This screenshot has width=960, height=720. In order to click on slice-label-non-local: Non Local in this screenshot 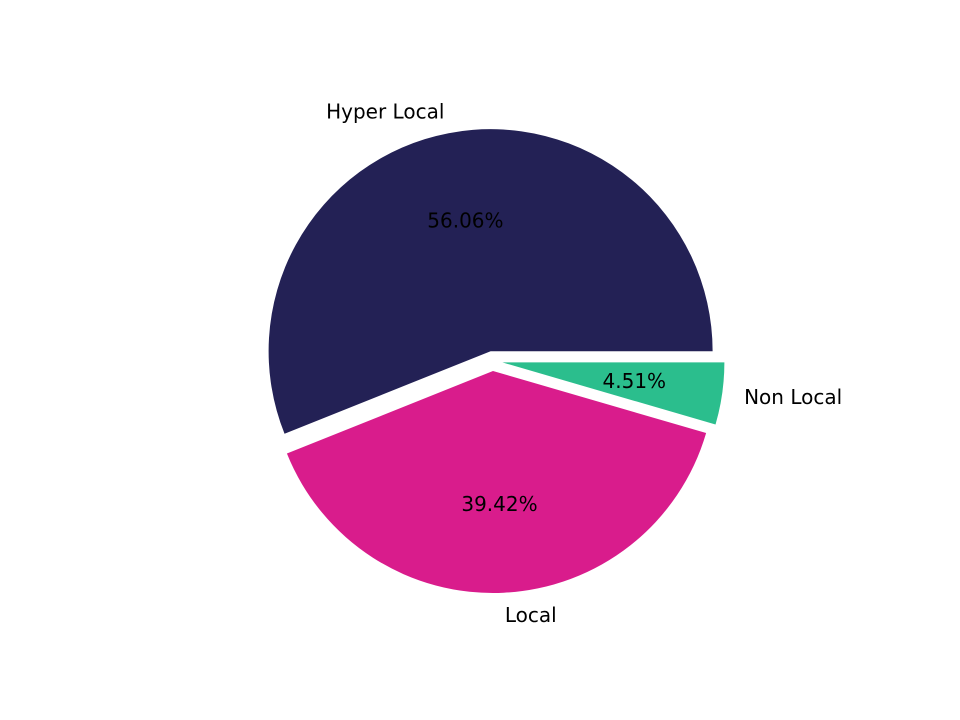, I will do `click(793, 397)`.